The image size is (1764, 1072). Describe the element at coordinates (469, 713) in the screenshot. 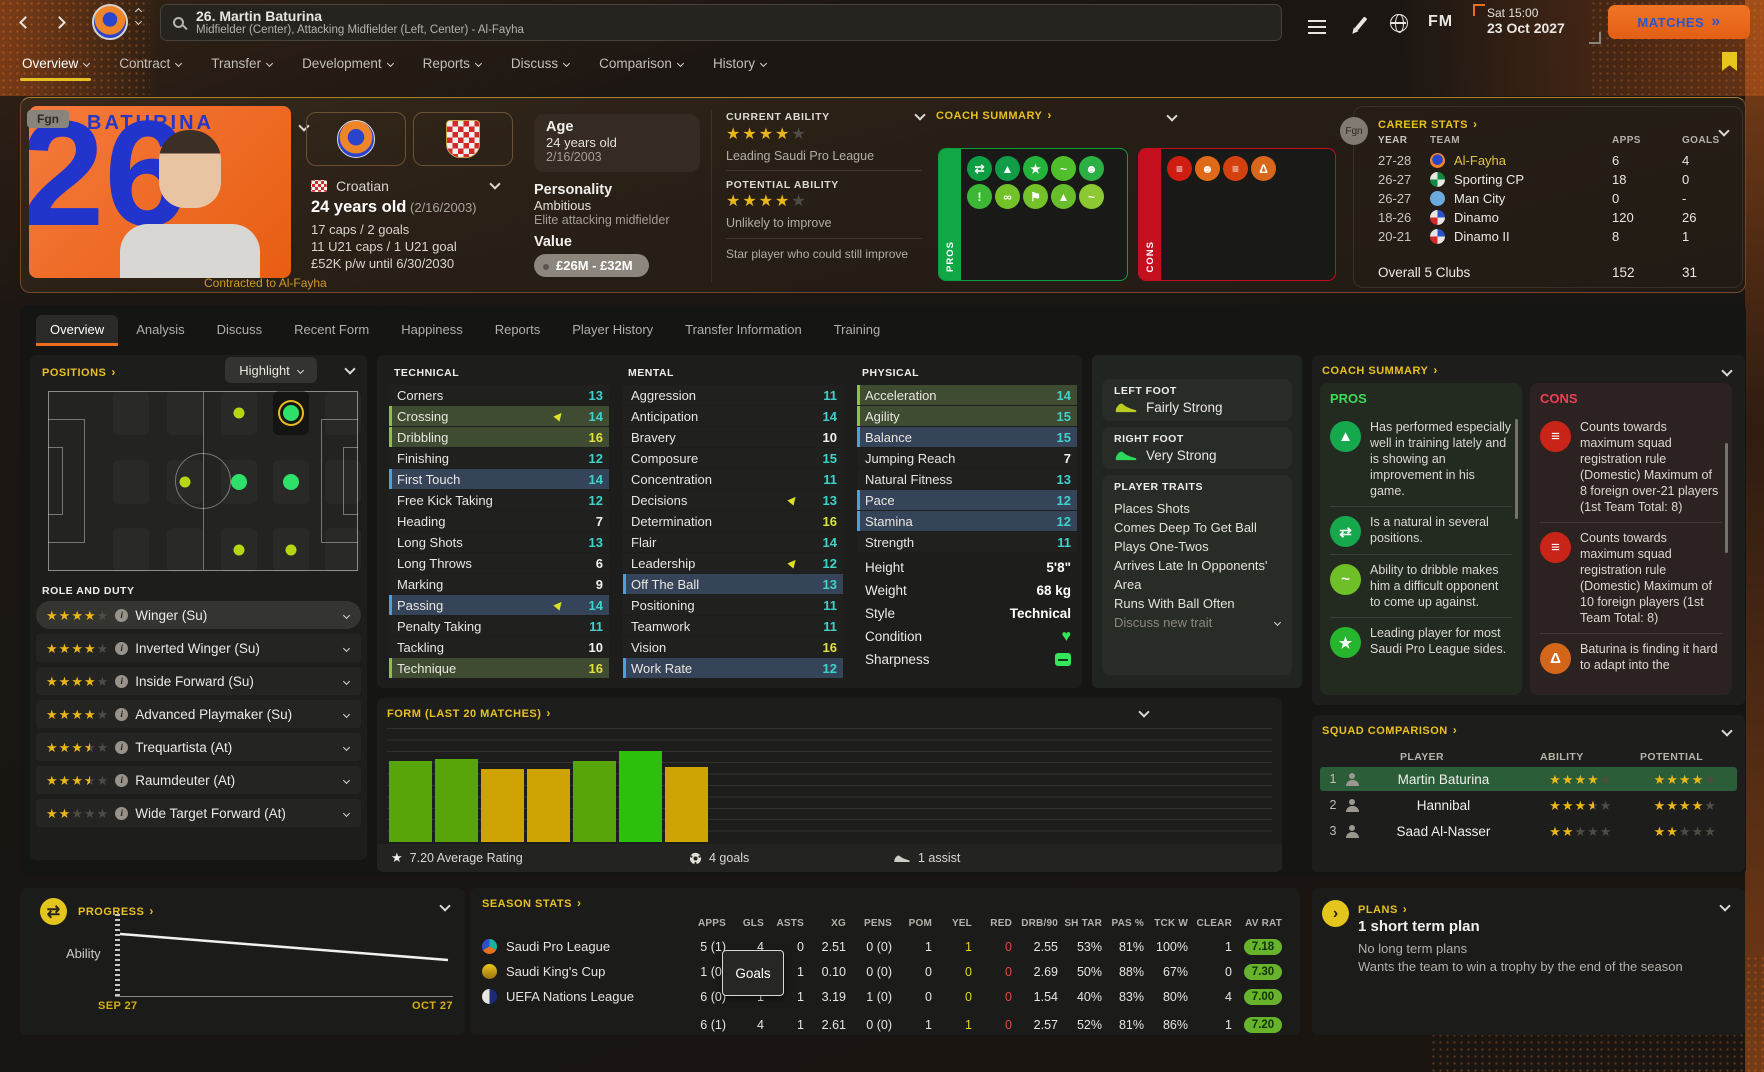

I see `form-header: FORM (LAST 20 MATCHES)` at that location.